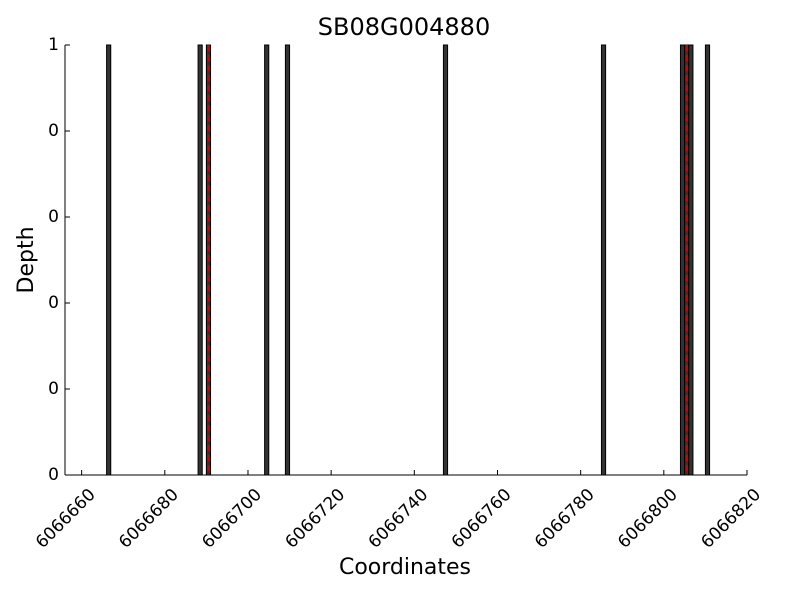 This screenshot has height=600, width=800. Describe the element at coordinates (66, 519) in the screenshot. I see `x-tick-label: 6066660` at that location.